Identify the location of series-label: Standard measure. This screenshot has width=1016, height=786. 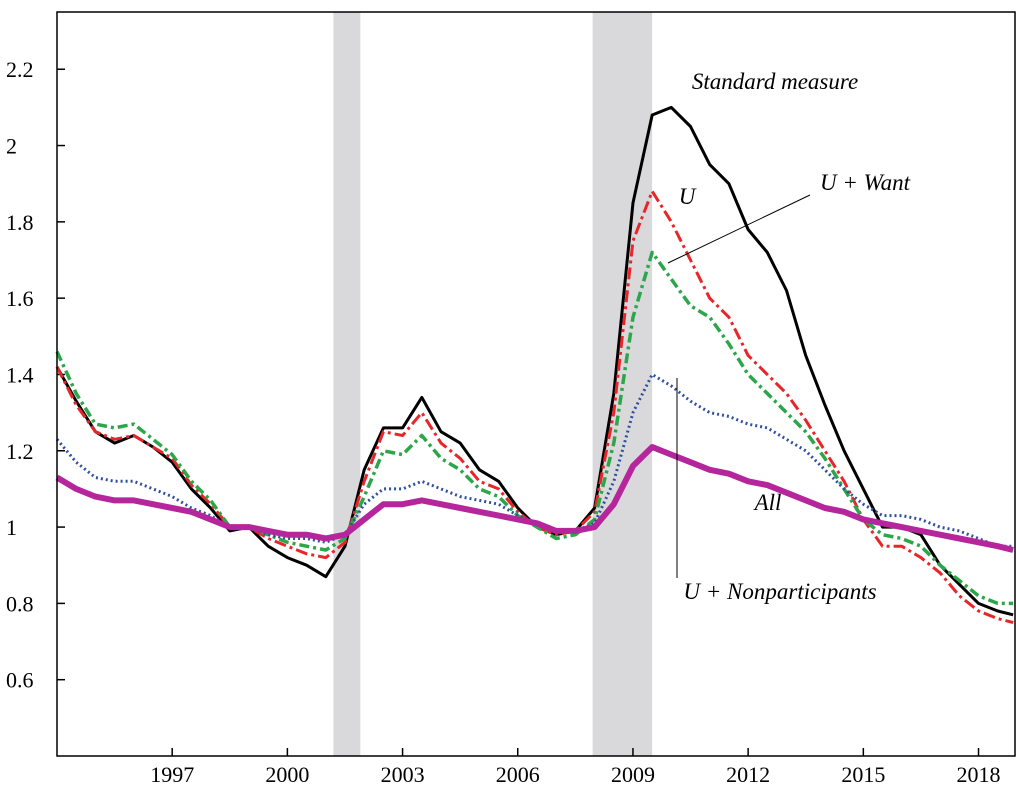
(775, 81).